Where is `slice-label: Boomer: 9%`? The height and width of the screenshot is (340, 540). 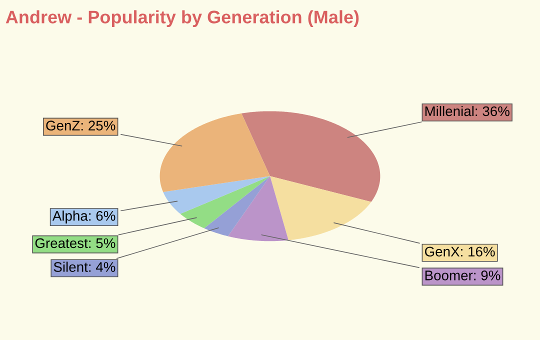 slice-label: Boomer: 9% is located at coordinates (462, 275).